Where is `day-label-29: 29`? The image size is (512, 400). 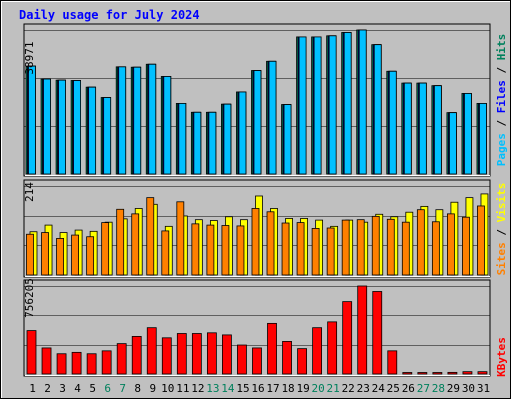 day-label-29: 29 is located at coordinates (453, 388).